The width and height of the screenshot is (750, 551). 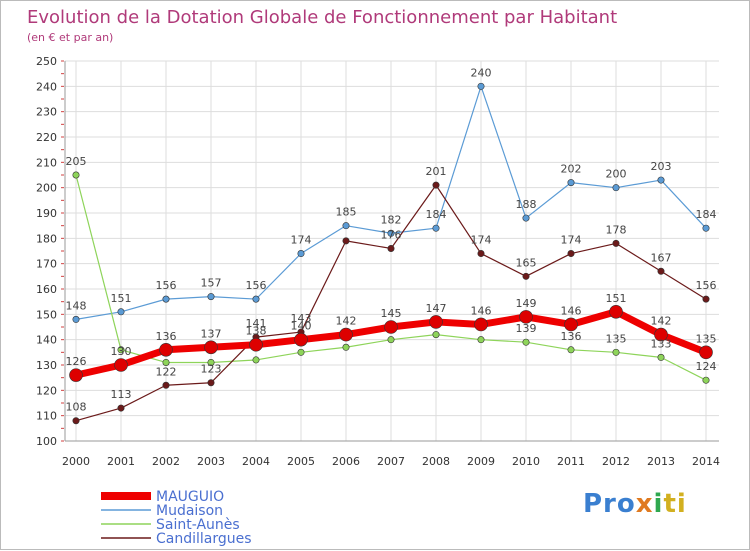 What do you see at coordinates (481, 461) in the screenshot?
I see `x-tick-label: 2009` at bounding box center [481, 461].